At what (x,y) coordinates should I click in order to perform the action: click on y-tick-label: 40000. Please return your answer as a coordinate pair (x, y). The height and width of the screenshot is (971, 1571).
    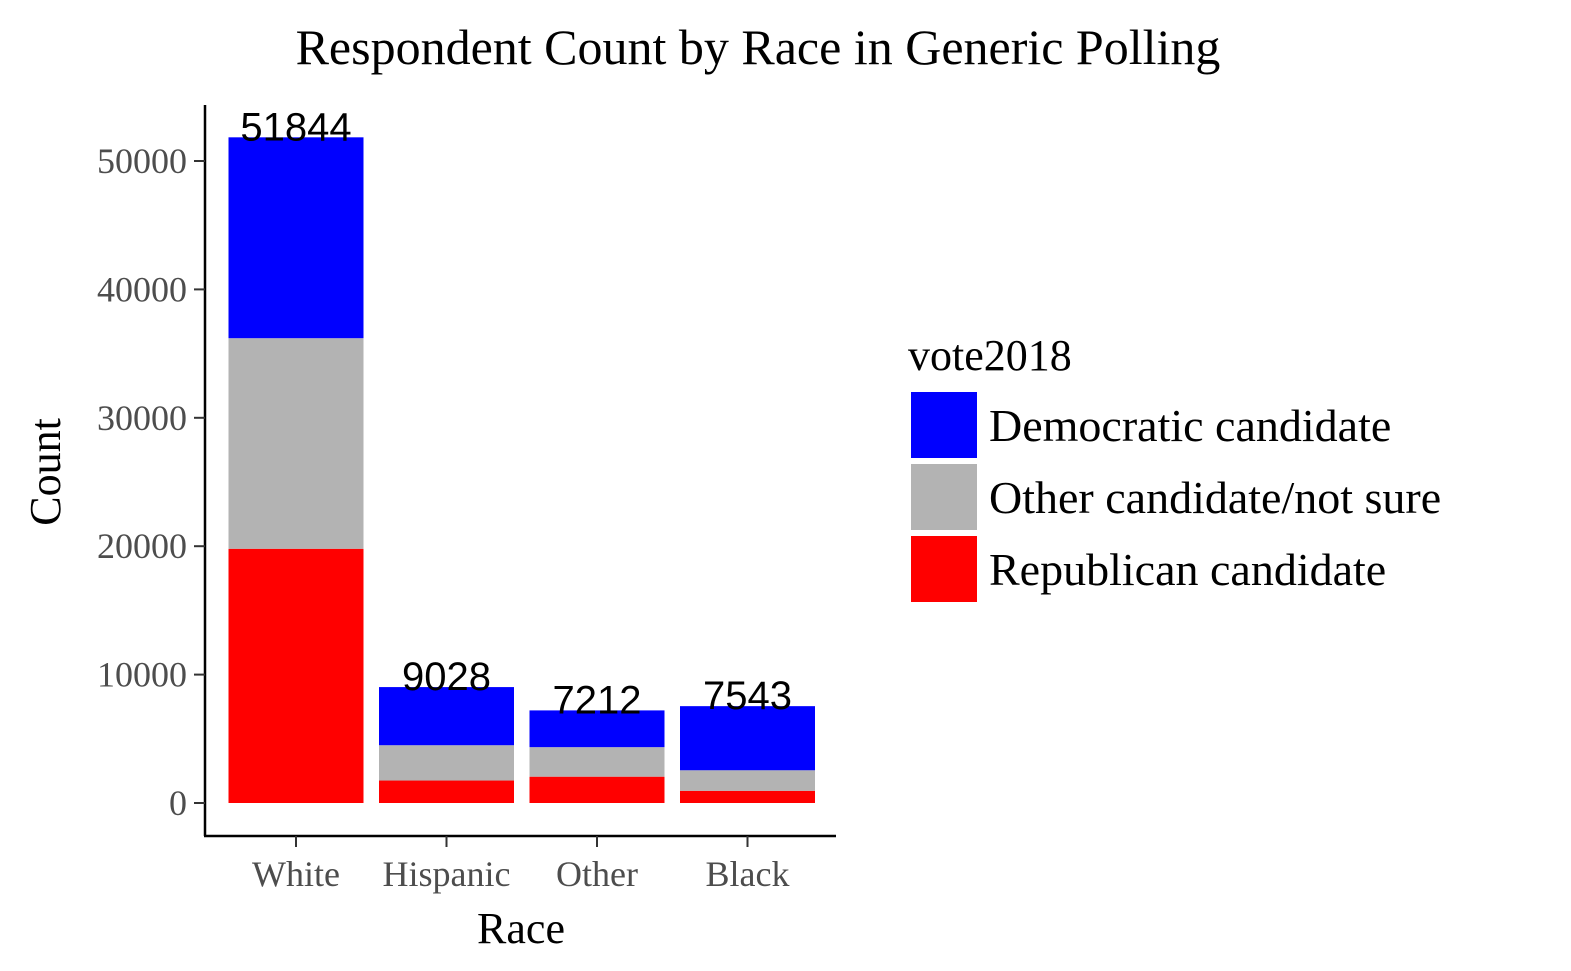
    Looking at the image, I should click on (142, 289).